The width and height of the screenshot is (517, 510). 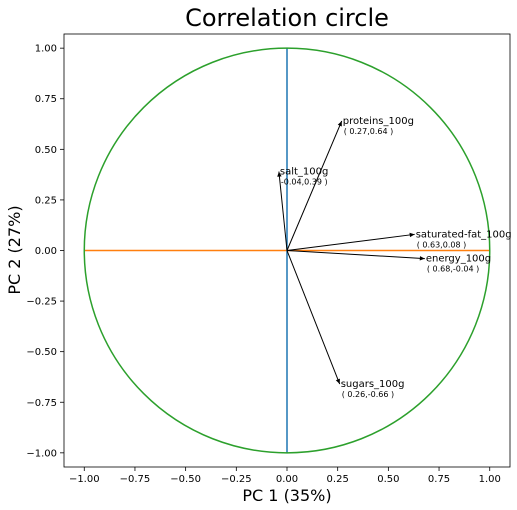 I want to click on y-tick-label: 1.00, so click(x=46, y=49).